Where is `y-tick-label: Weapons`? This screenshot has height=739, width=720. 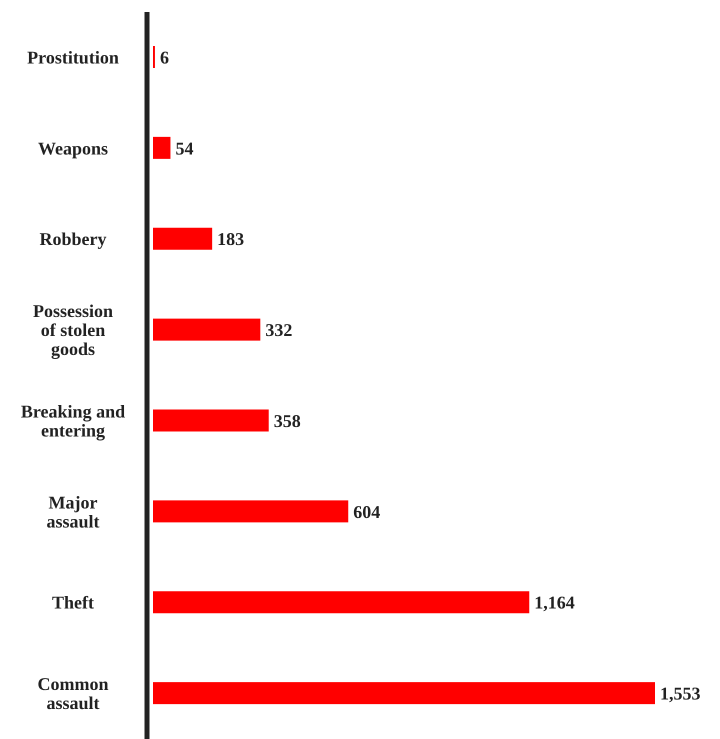
y-tick-label: Weapons is located at coordinates (73, 148).